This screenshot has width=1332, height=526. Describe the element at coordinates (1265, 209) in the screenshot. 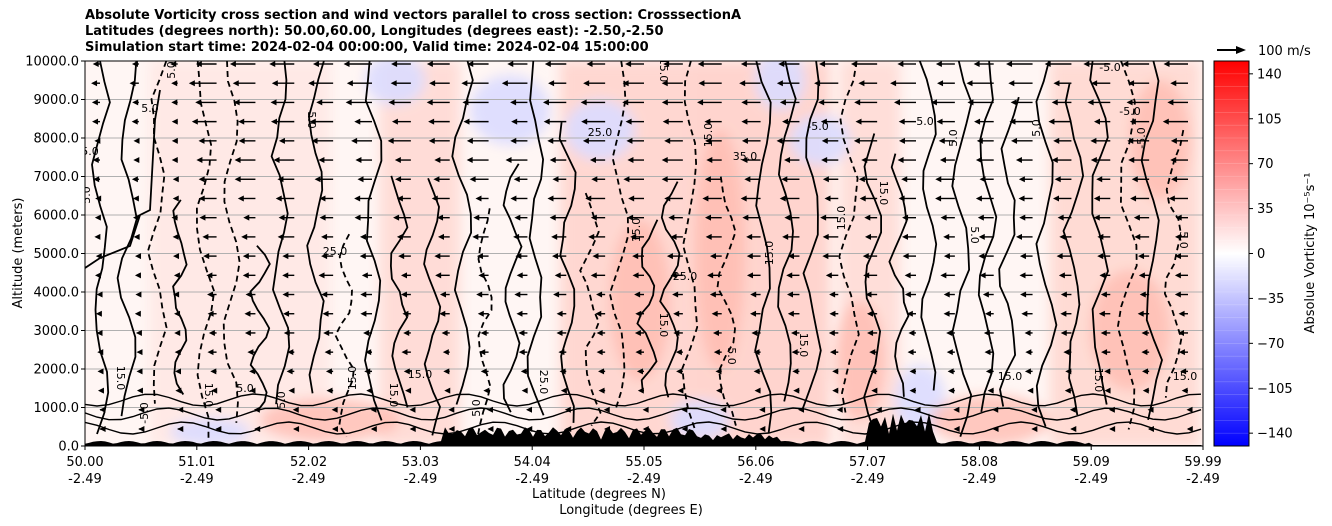

I see `colorbar-tick-label: 35` at that location.